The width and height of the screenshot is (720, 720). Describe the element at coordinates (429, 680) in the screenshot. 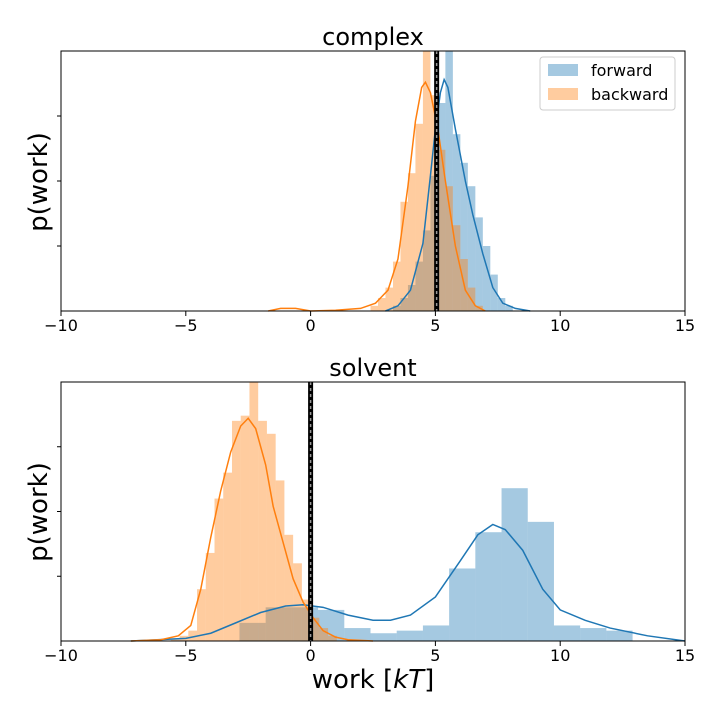

I see `xlabel-suffix: ]` at that location.